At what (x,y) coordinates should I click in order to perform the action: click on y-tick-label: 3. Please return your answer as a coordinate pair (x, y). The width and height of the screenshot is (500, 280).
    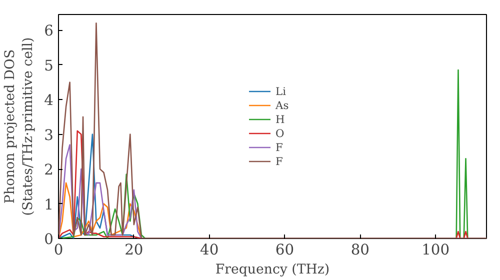
    Looking at the image, I should click on (49, 135).